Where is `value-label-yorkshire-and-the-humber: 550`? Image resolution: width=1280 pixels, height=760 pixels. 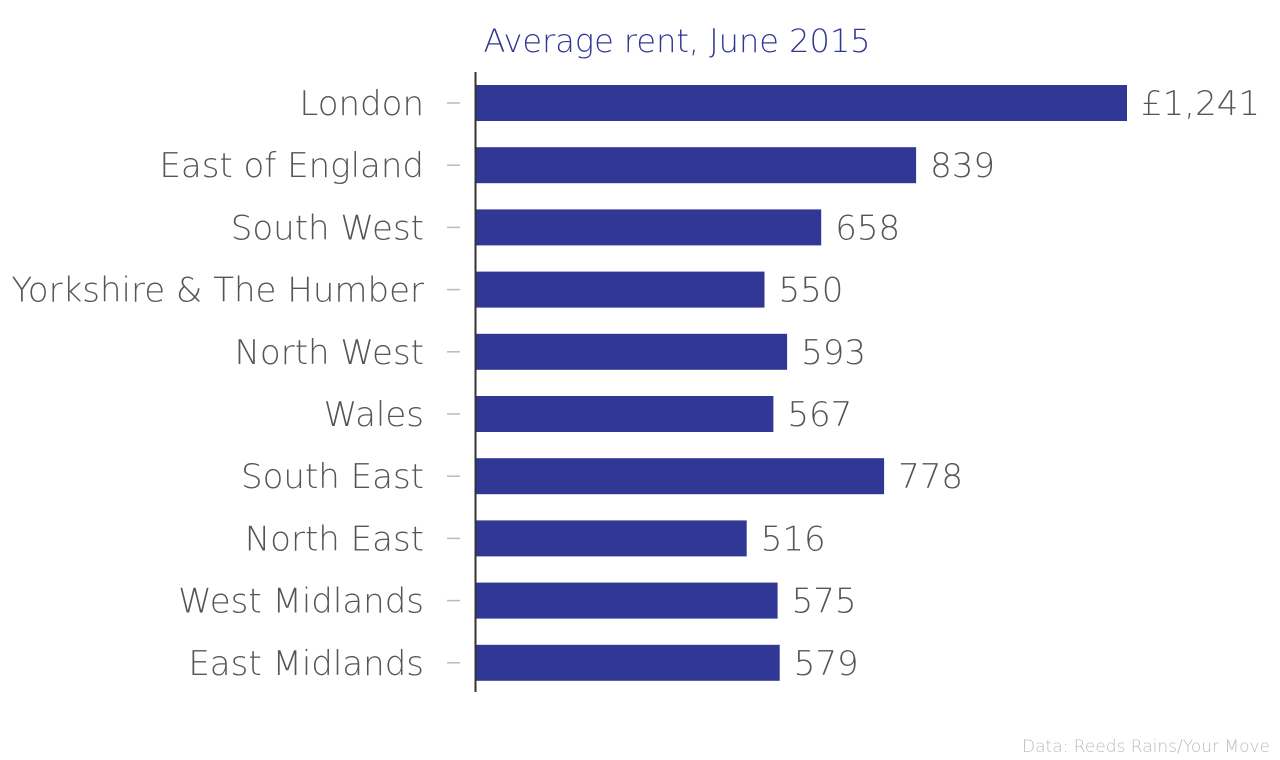
value-label-yorkshire-and-the-humber: 550 is located at coordinates (811, 291).